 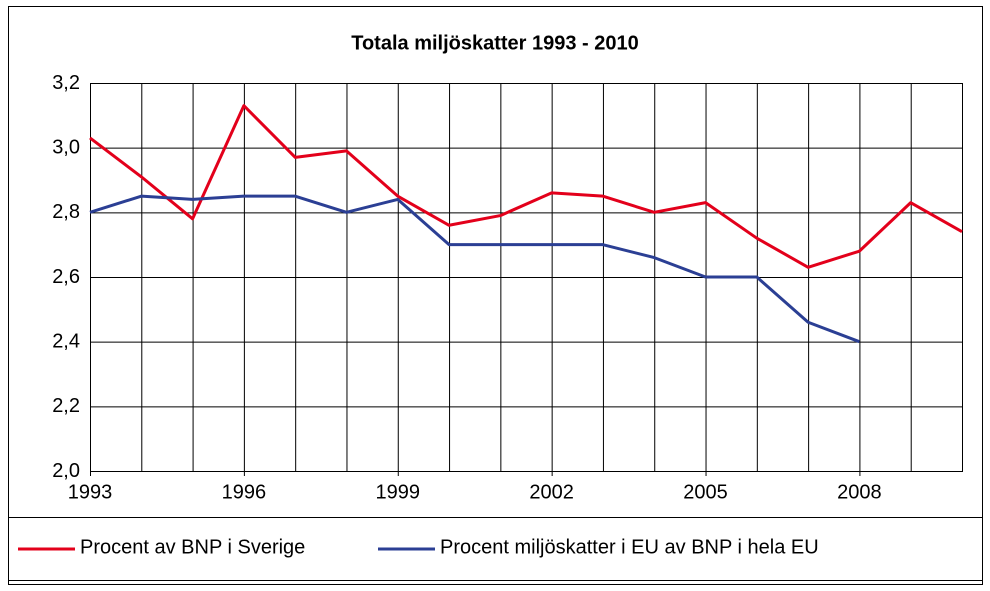 I want to click on y-tick-label: 2,0, so click(x=66, y=471).